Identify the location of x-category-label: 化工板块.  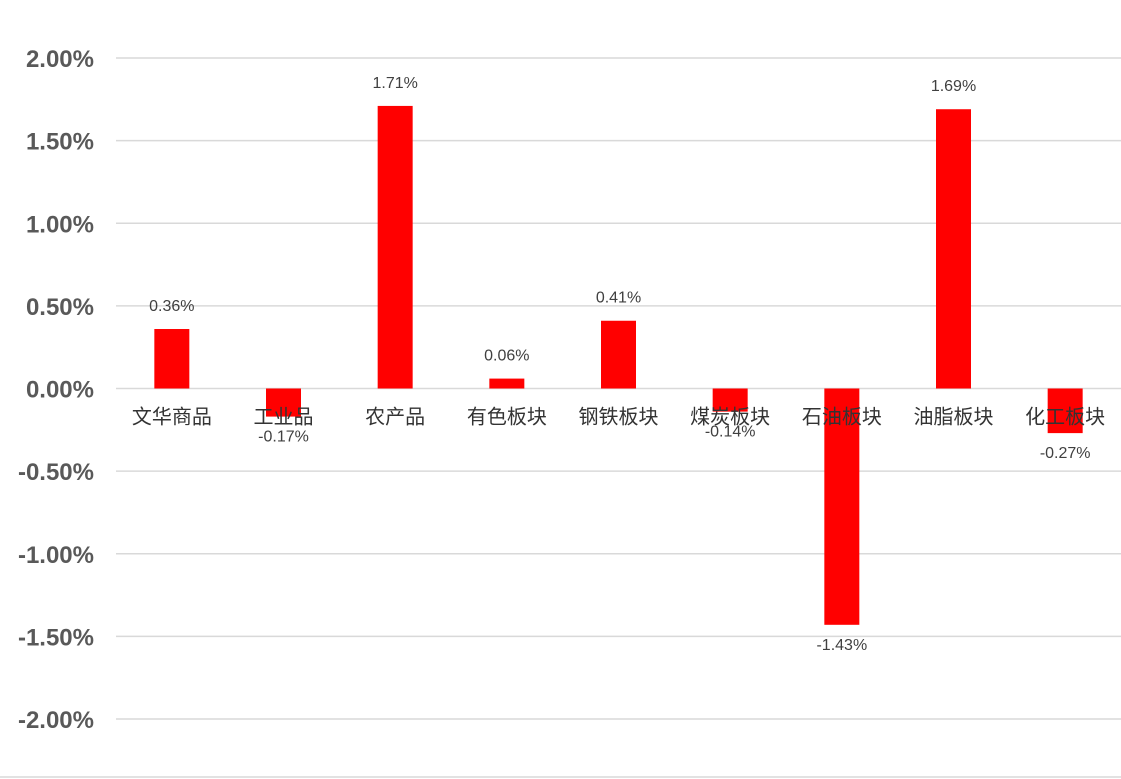
(1065, 417).